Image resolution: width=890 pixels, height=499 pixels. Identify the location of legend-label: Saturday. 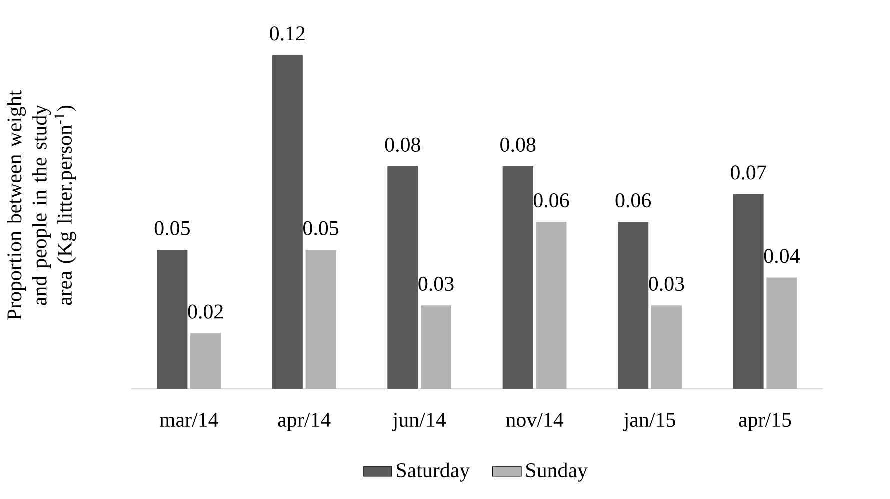
(433, 472).